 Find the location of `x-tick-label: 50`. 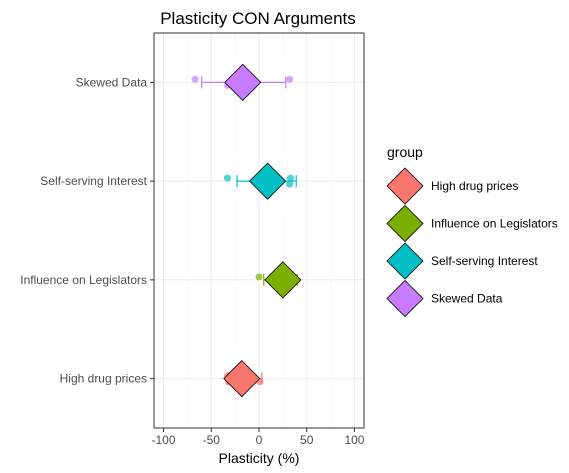

x-tick-label: 50 is located at coordinates (307, 440).